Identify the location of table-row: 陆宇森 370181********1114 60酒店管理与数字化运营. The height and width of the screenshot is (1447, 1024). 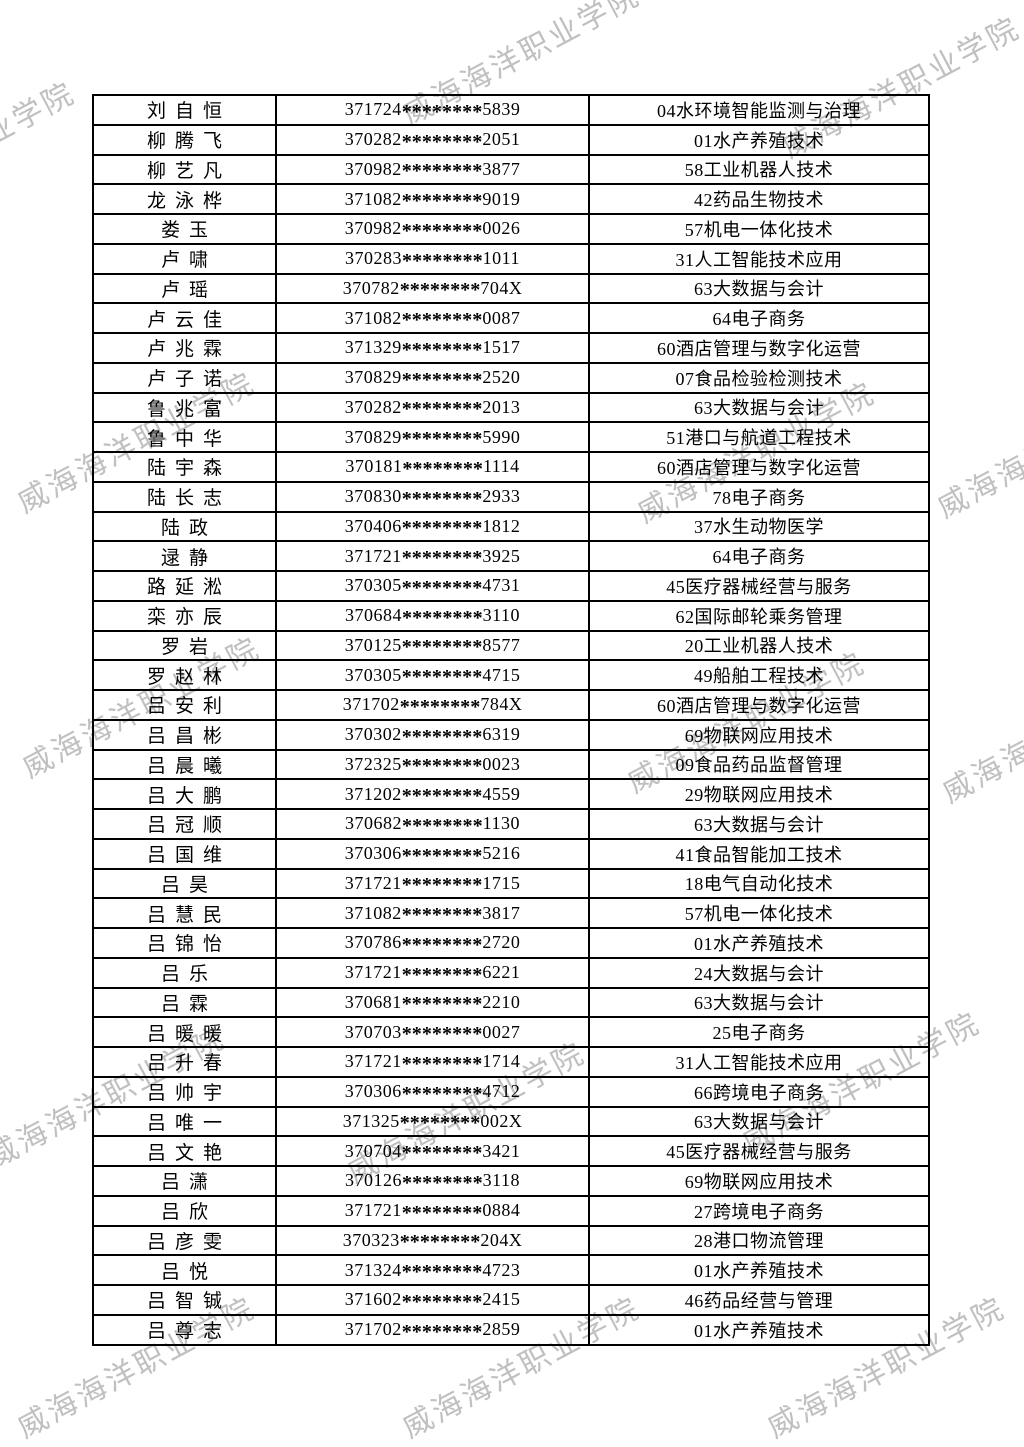
(511, 467).